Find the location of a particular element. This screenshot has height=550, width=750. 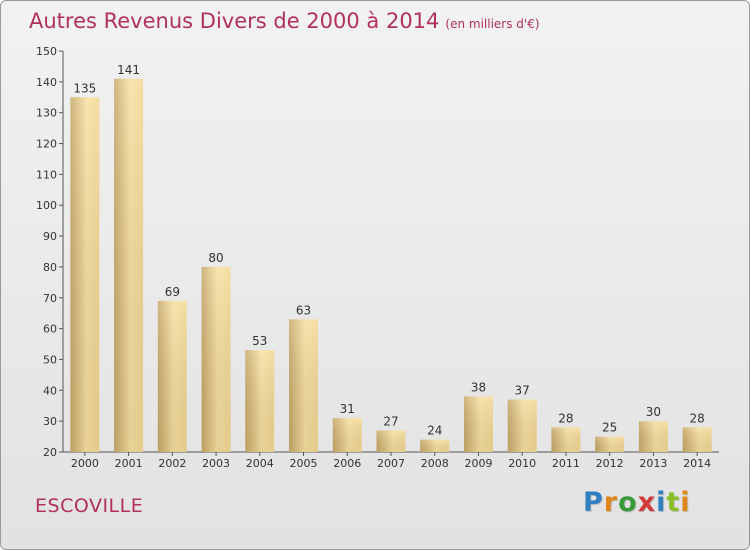

bar-shade-2003 is located at coordinates (216, 359).